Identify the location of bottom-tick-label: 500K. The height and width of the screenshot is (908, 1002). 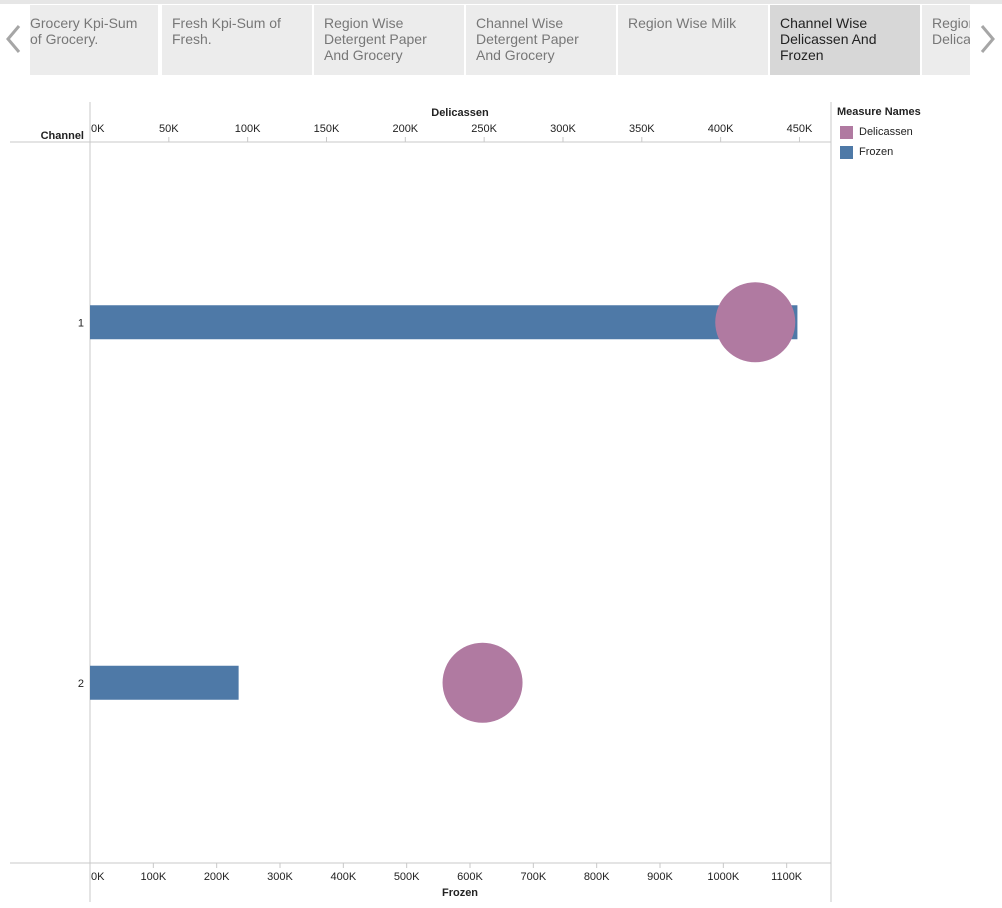
(407, 877).